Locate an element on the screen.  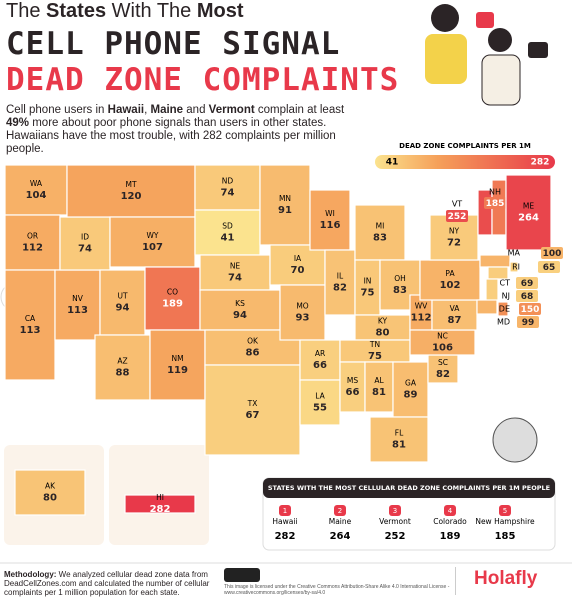
state-abbr: NH is located at coordinates (495, 192).